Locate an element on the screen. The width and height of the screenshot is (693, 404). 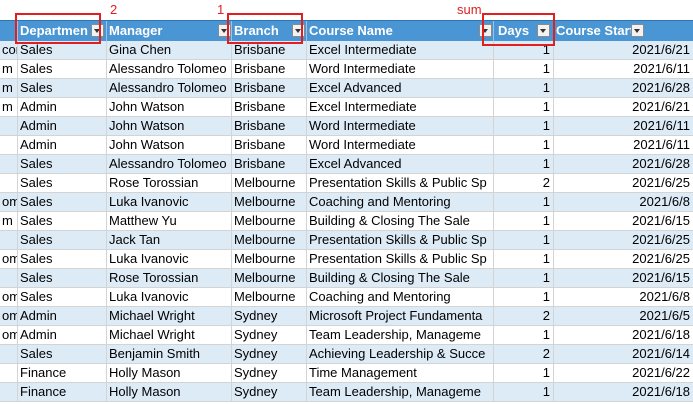
cell-manager: Michael Wright is located at coordinates (169, 335).